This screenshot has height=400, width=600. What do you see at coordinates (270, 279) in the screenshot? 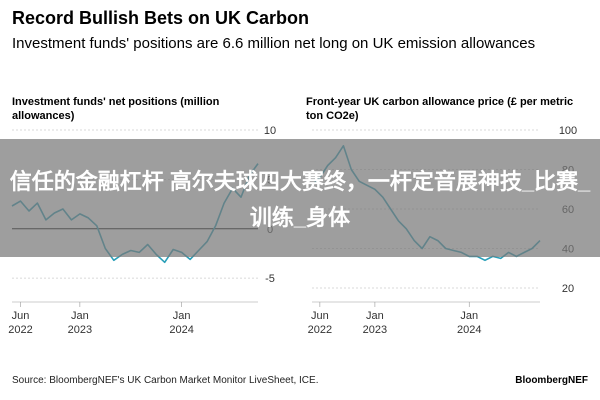
I see `y-tick-label: -5` at bounding box center [270, 279].